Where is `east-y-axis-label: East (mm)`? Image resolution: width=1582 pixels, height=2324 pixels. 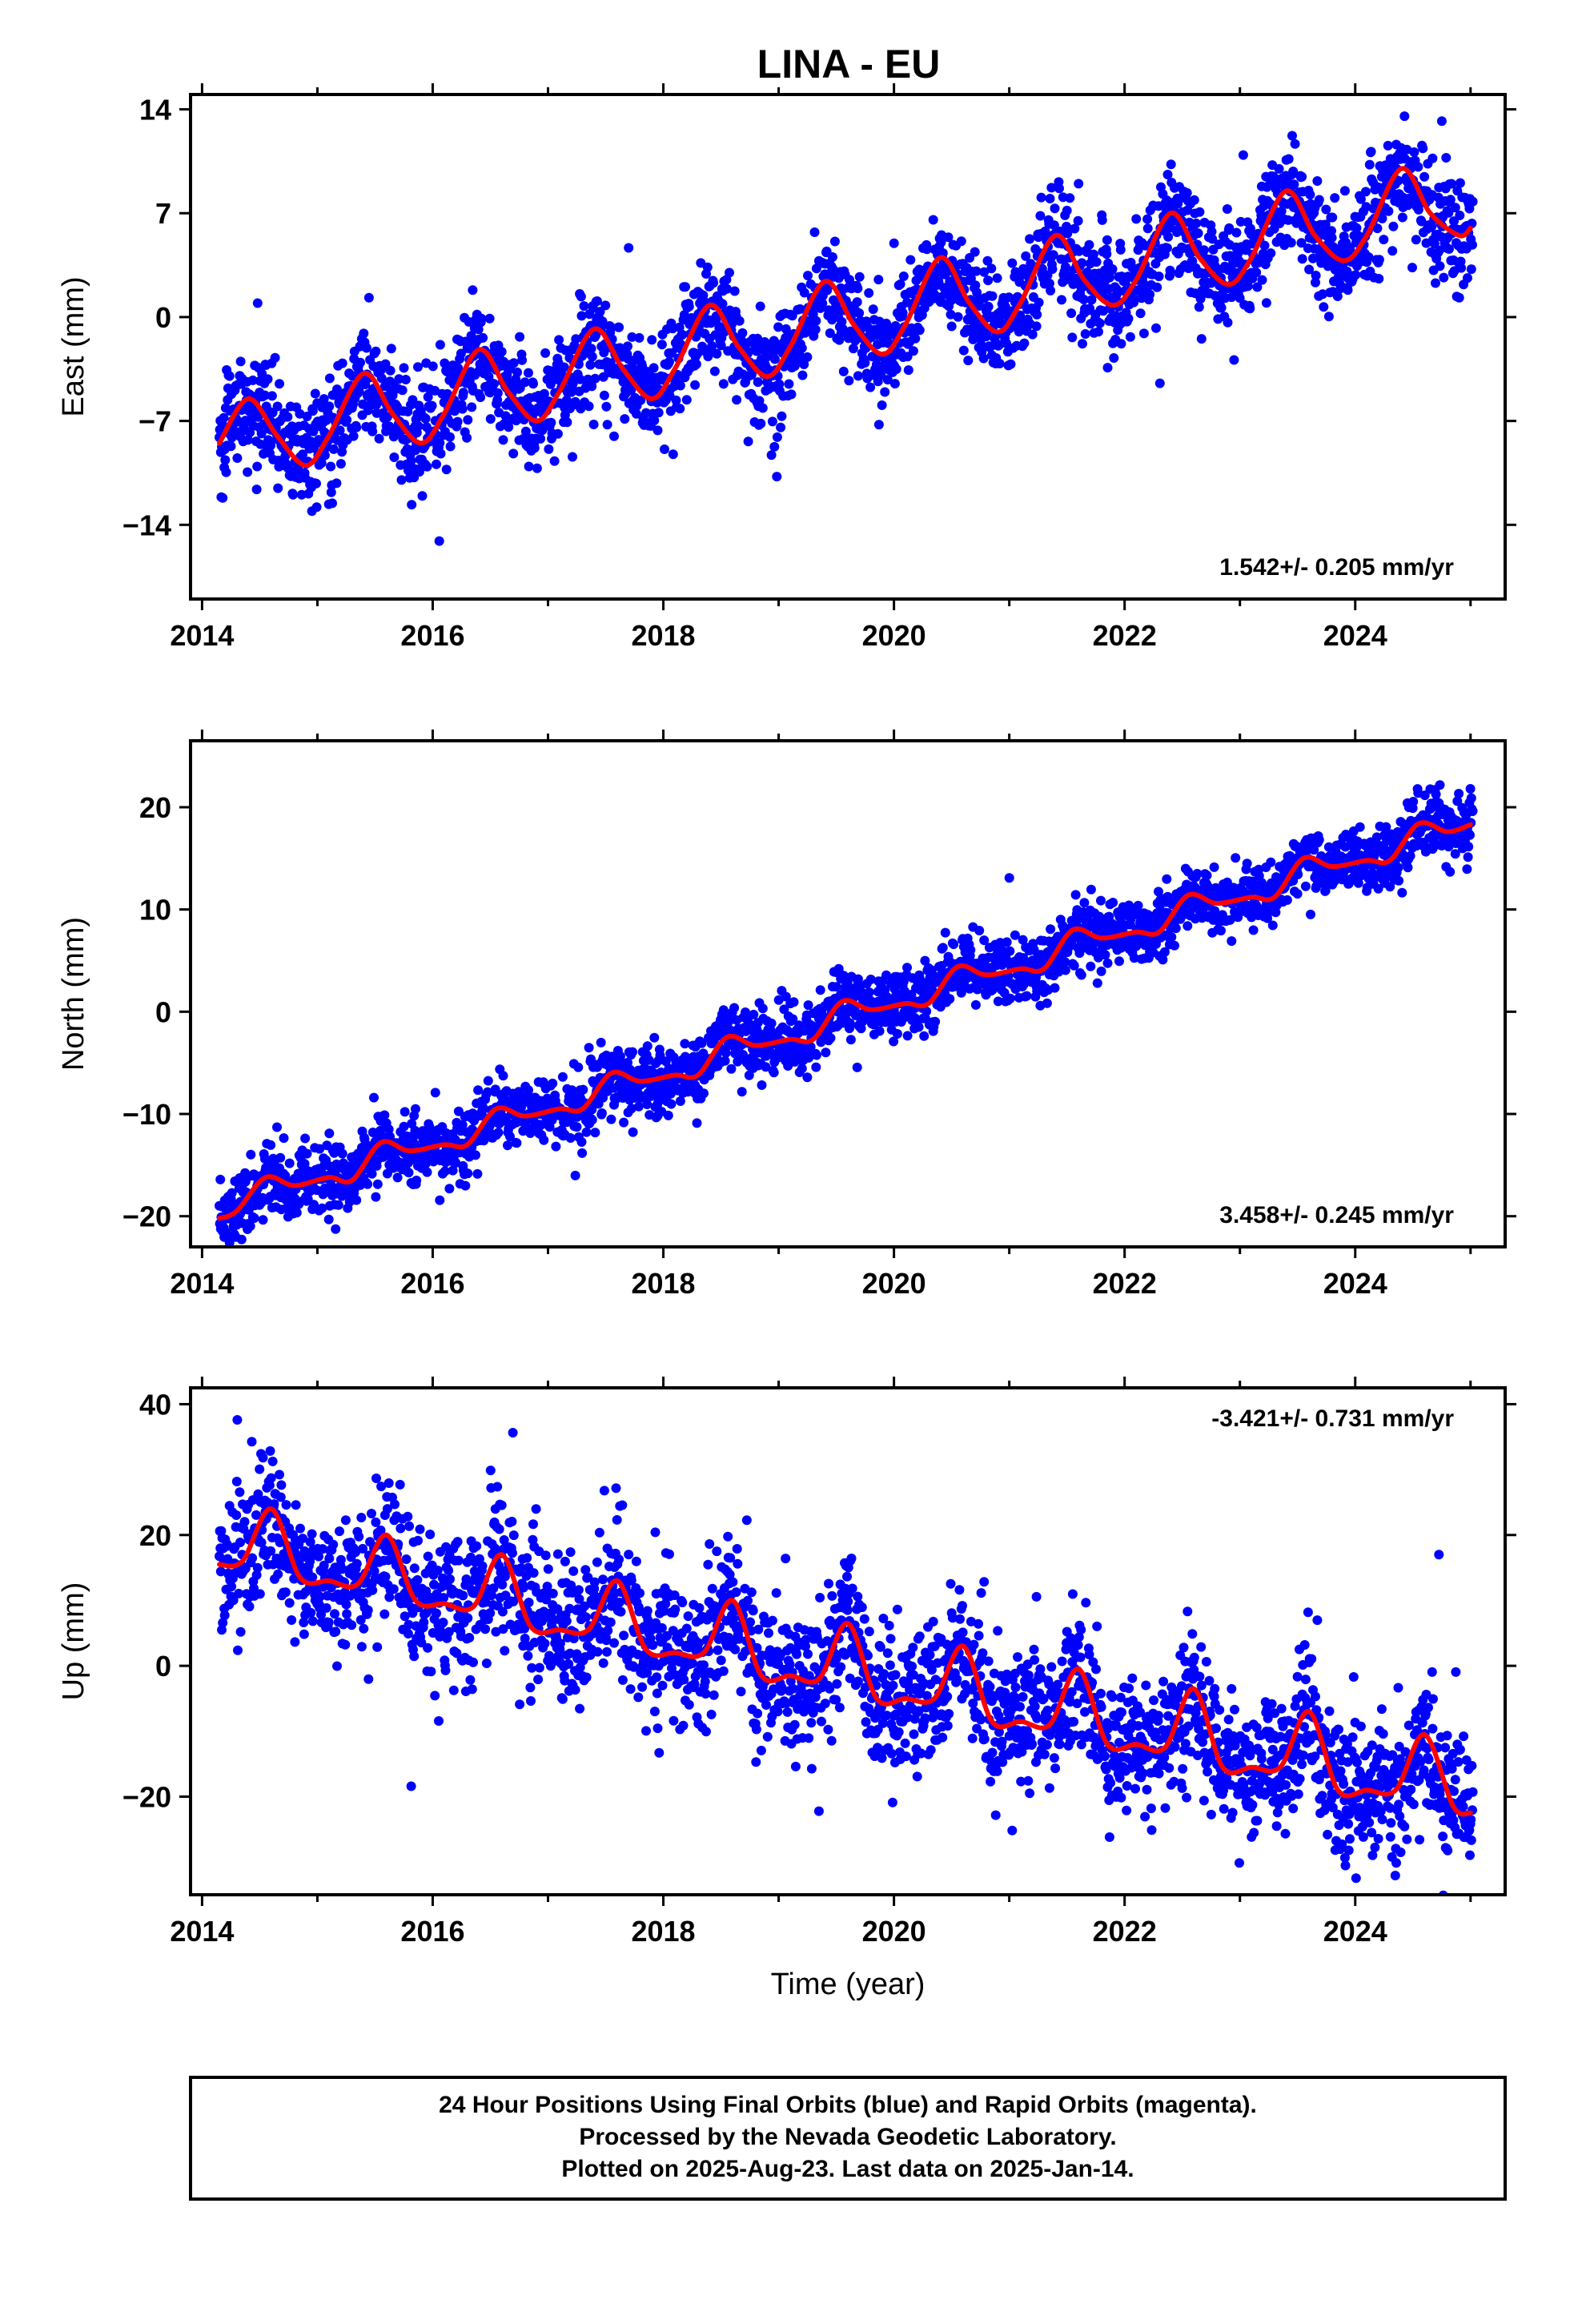
east-y-axis-label: East (mm) is located at coordinates (74, 346).